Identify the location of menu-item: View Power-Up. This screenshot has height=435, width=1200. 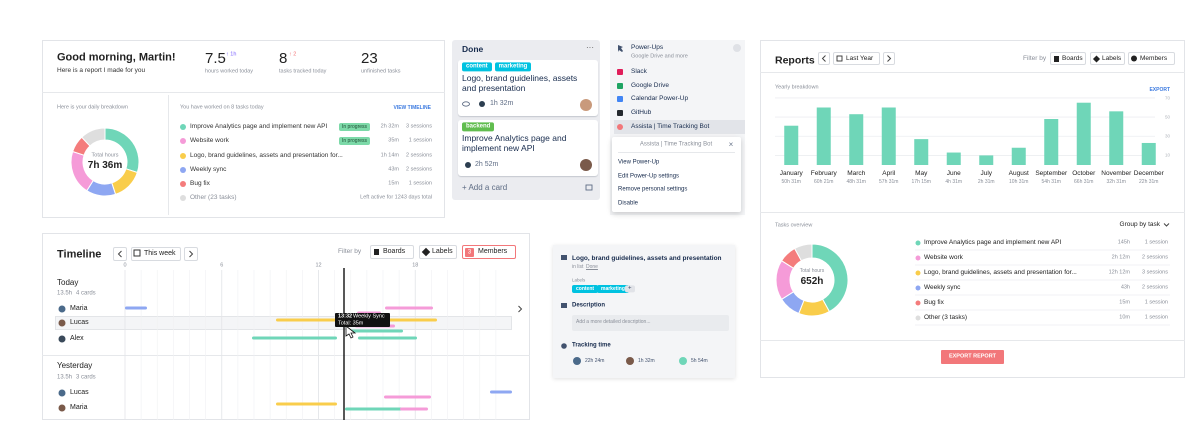
(639, 162).